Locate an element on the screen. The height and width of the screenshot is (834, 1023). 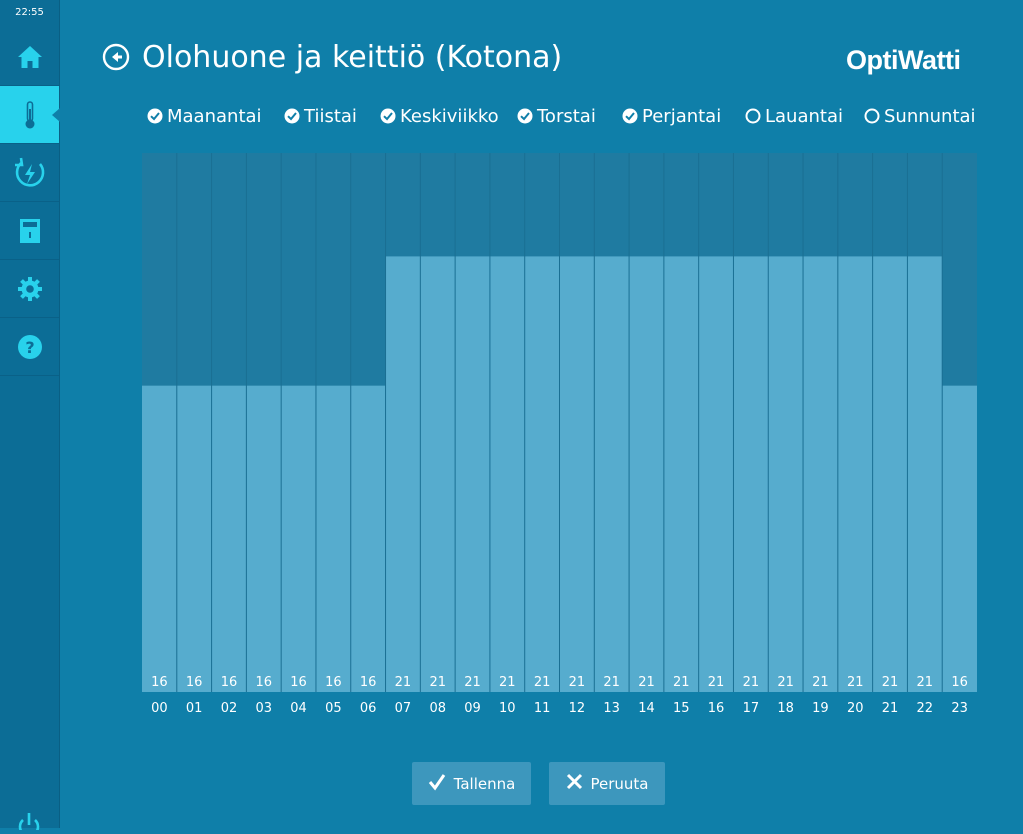
nav-help: ? is located at coordinates (29, 347).